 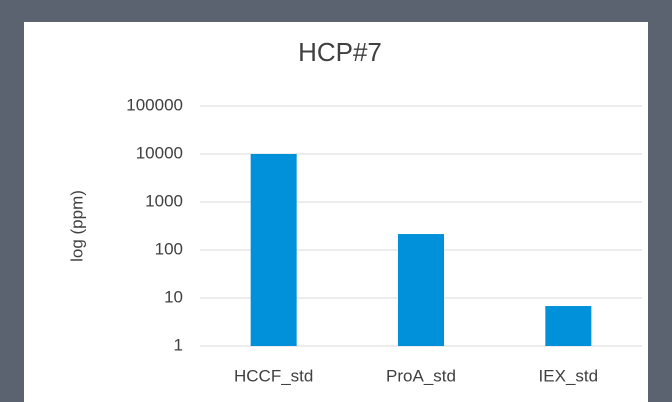 What do you see at coordinates (421, 375) in the screenshot?
I see `x-tick-label: ProA_std` at bounding box center [421, 375].